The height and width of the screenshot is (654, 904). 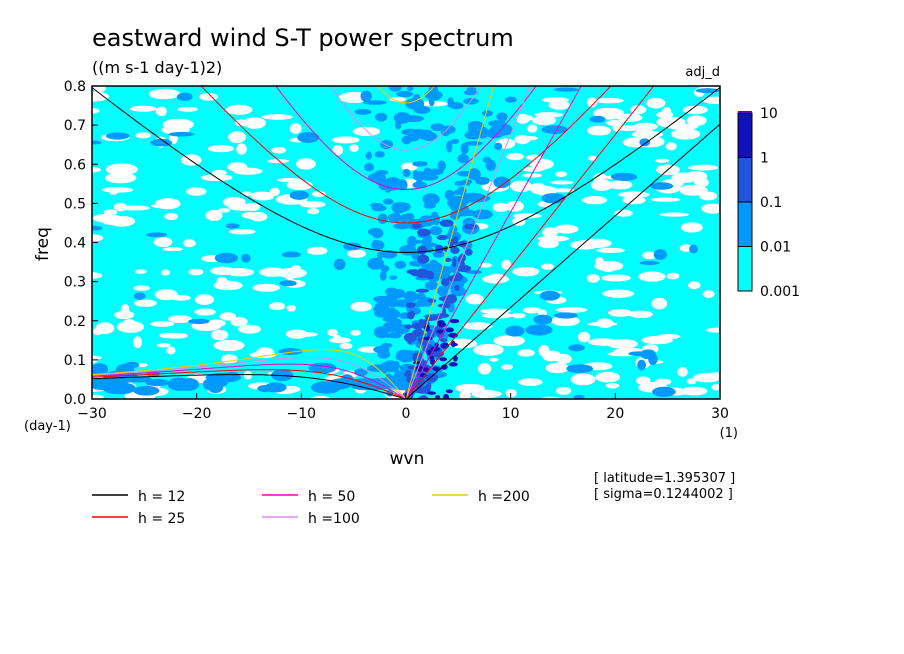 What do you see at coordinates (769, 114) in the screenshot?
I see `colorbar-label: 10` at bounding box center [769, 114].